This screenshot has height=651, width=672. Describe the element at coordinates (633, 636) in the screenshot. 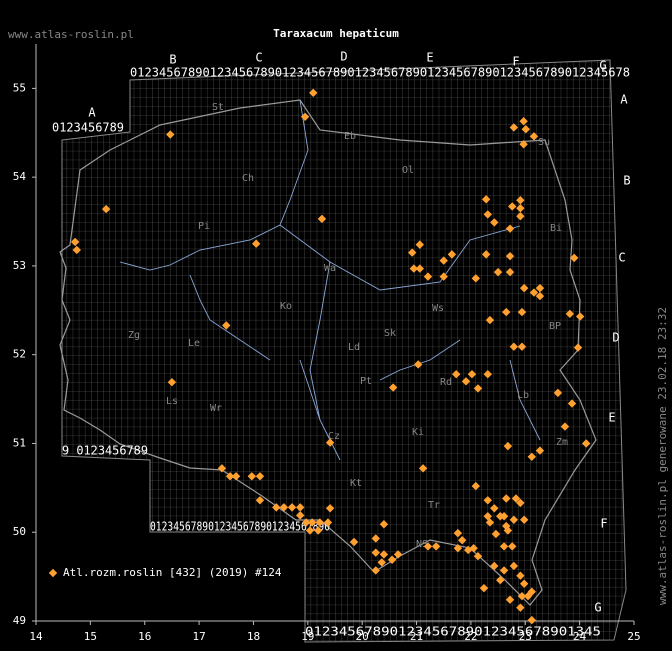

I see `x-tick-label: 25` at that location.